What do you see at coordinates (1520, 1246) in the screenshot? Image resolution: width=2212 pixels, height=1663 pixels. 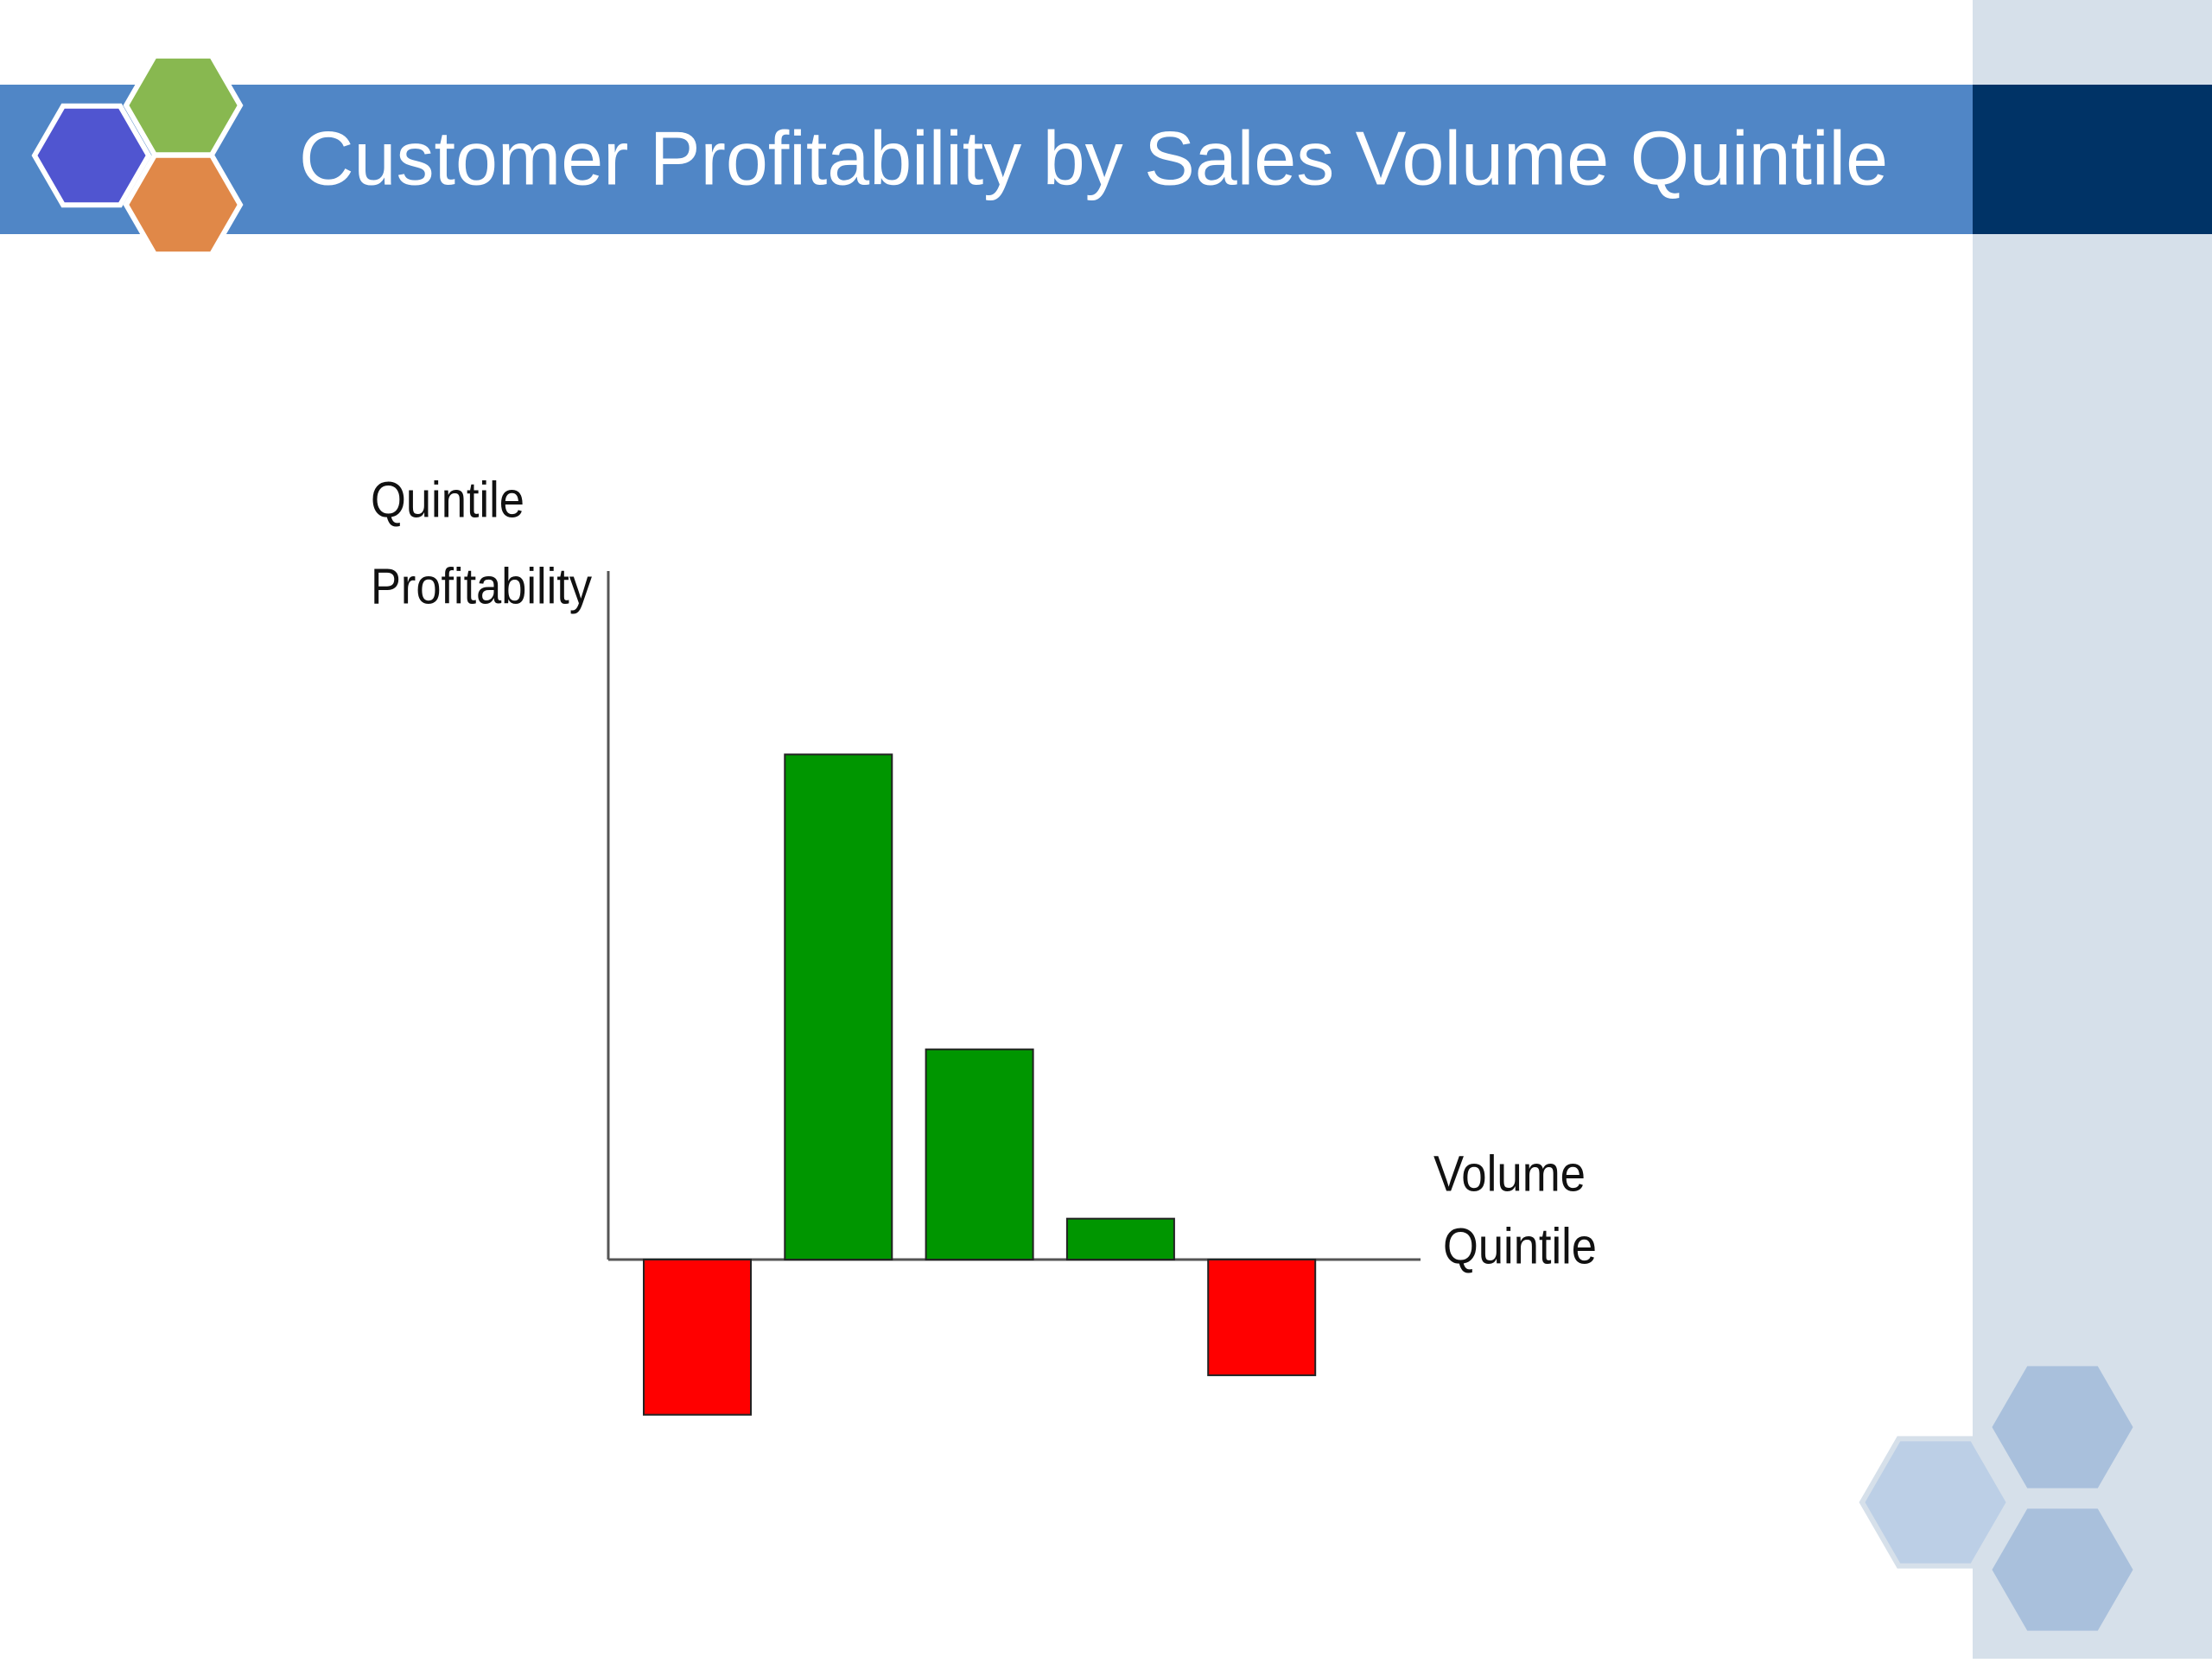 I see `x-axis-label: Quintile` at bounding box center [1520, 1246].